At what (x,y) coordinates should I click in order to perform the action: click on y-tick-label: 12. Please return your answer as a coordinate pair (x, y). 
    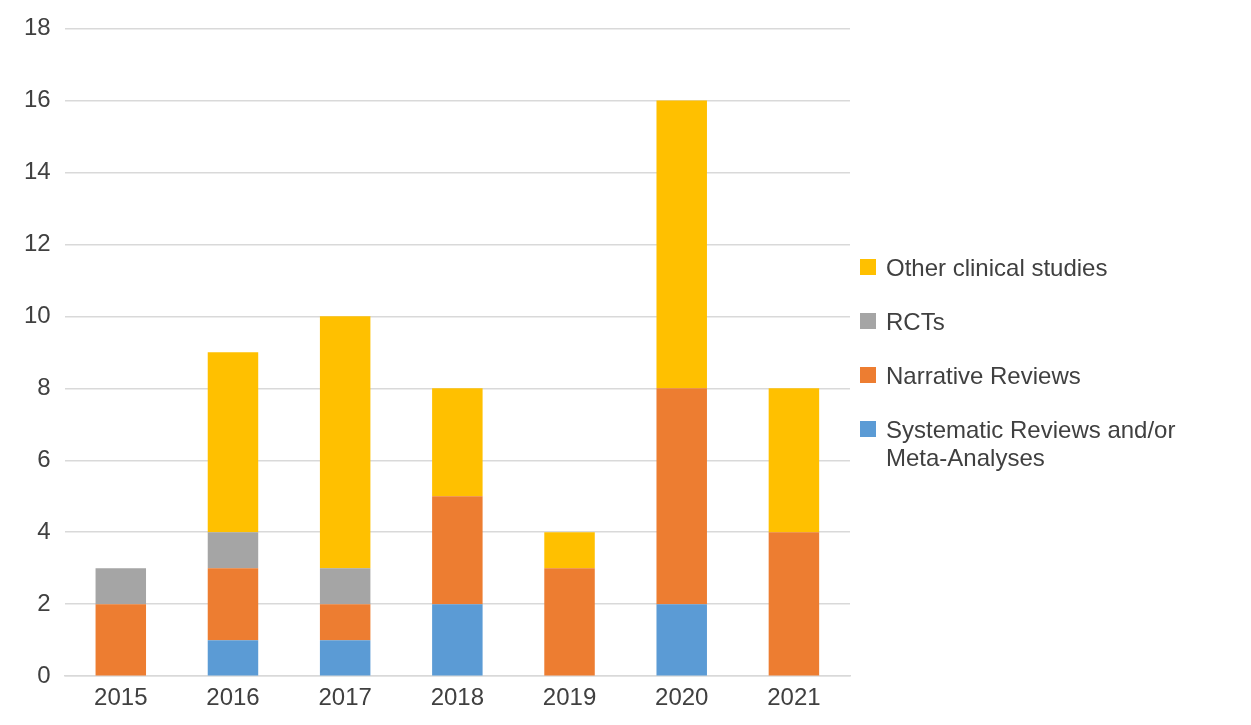
    Looking at the image, I should click on (37, 242).